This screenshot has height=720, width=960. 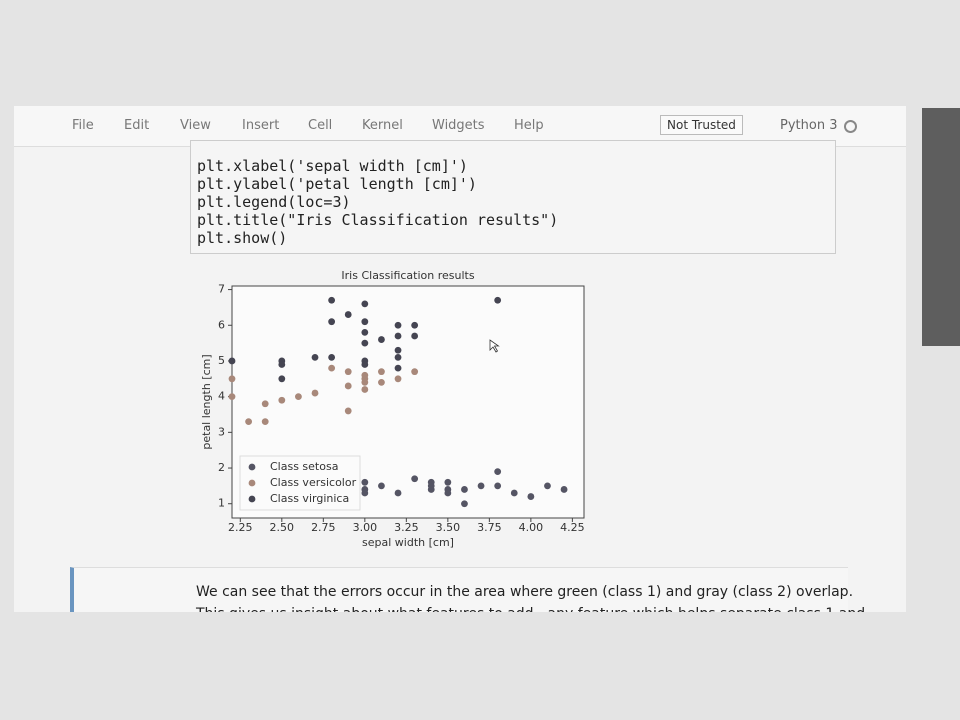 What do you see at coordinates (378, 220) in the screenshot?
I see `code-line: plt.title("Iris Classification results")` at bounding box center [378, 220].